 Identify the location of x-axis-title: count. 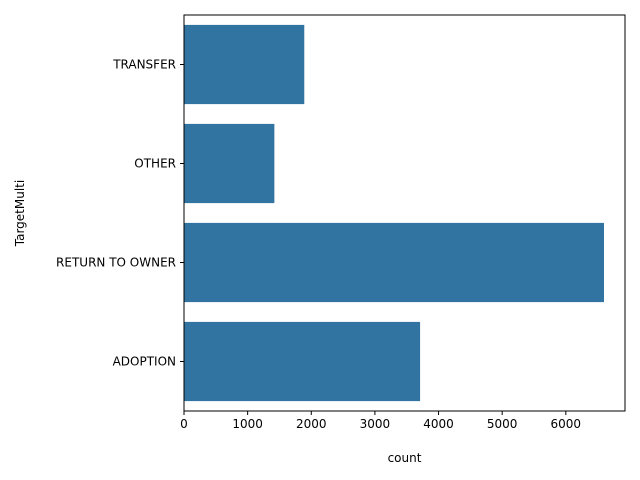
(405, 458).